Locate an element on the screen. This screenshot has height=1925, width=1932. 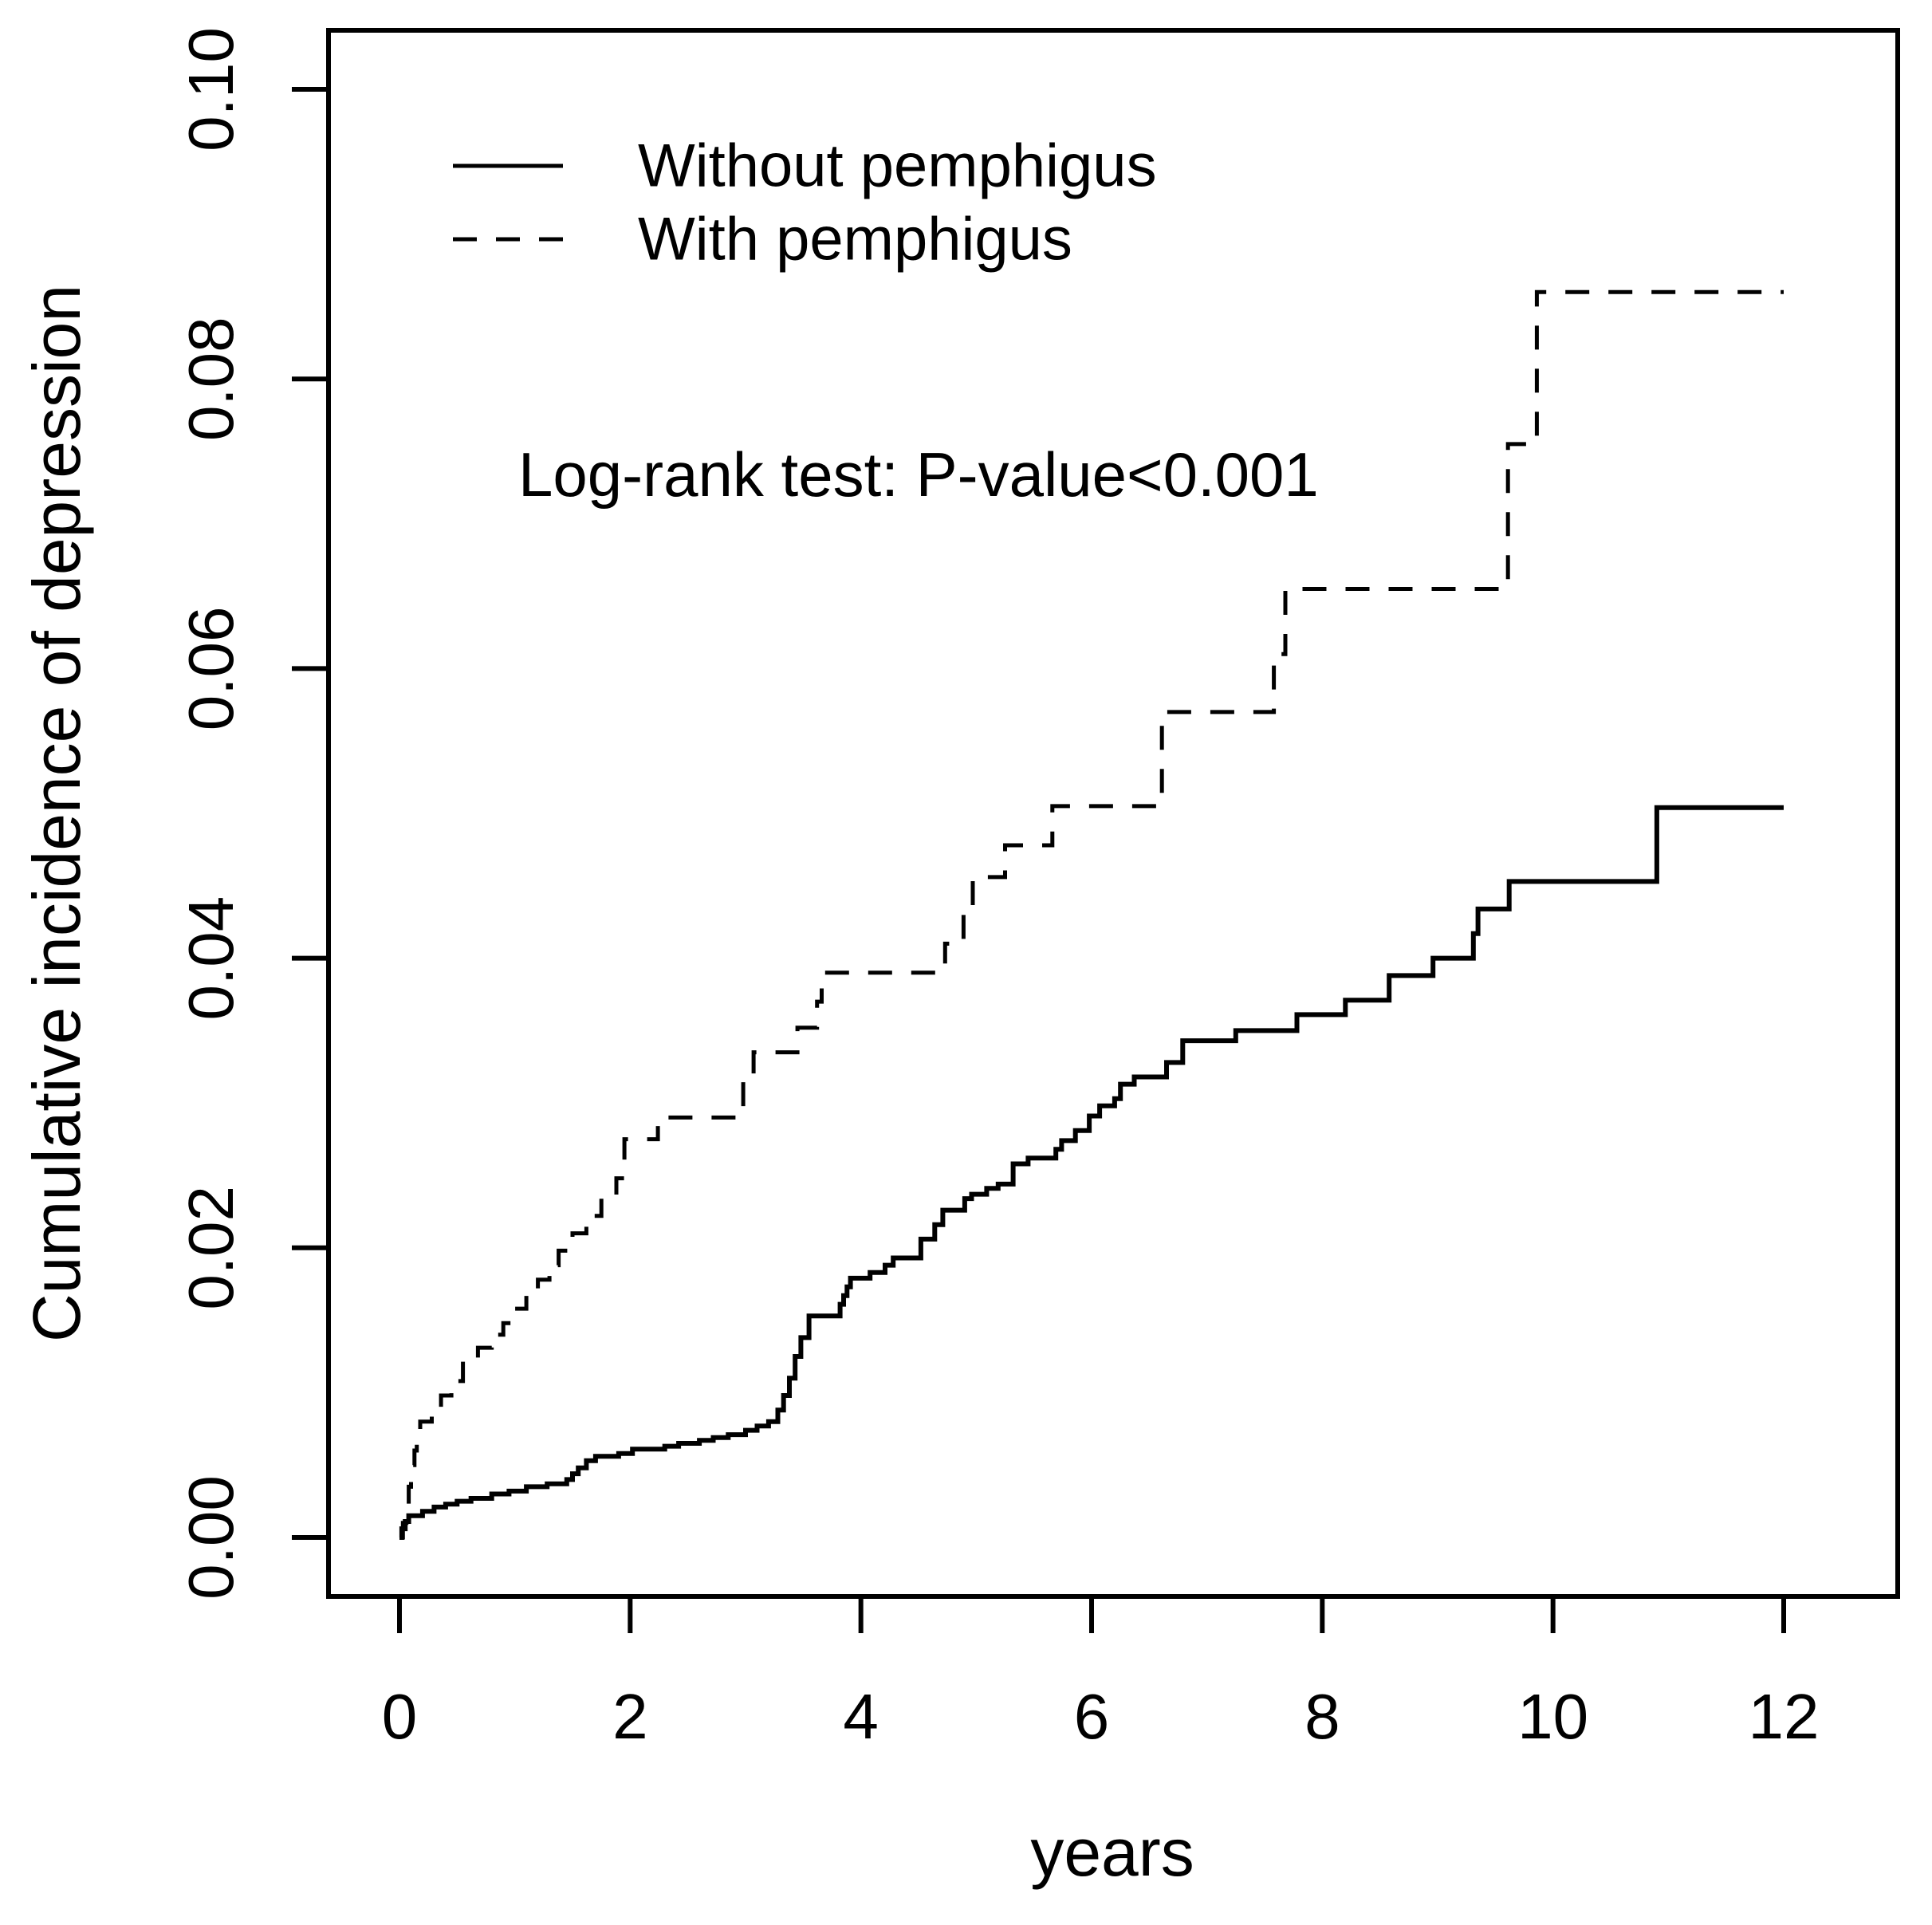
x-tick-label: 2 is located at coordinates (630, 1716).